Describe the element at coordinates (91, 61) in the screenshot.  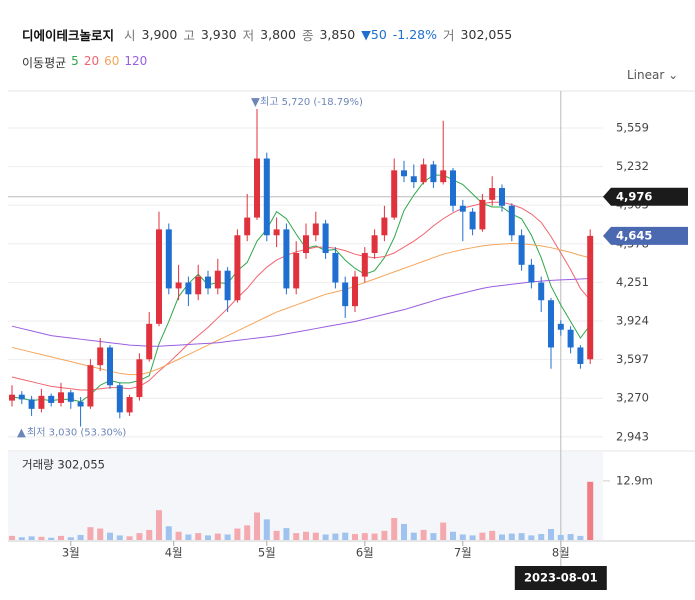
I see `legend-entry: 20` at that location.